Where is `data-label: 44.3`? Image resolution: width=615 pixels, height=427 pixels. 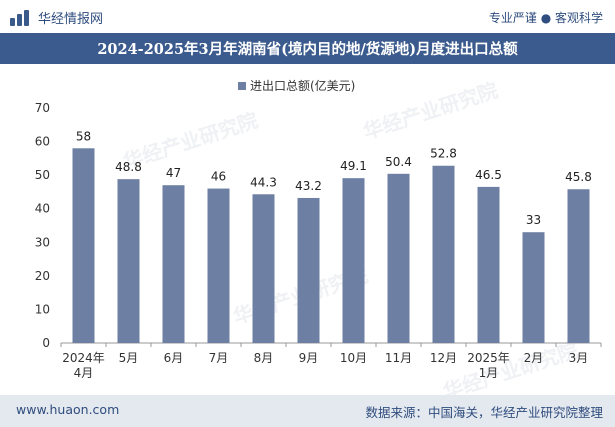
data-label: 44.3 is located at coordinates (263, 182).